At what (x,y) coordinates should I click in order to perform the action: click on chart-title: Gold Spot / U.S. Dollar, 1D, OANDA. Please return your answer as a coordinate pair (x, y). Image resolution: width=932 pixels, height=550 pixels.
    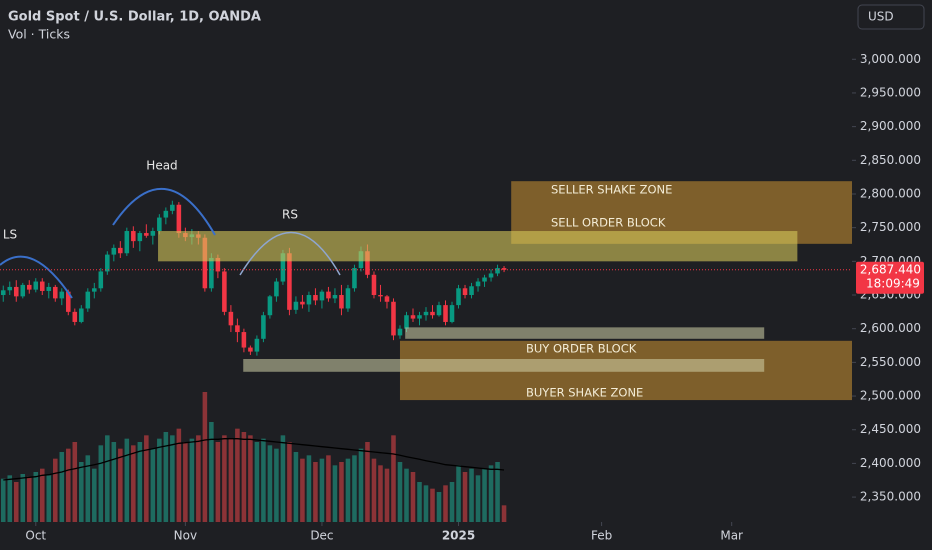
    Looking at the image, I should click on (134, 17).